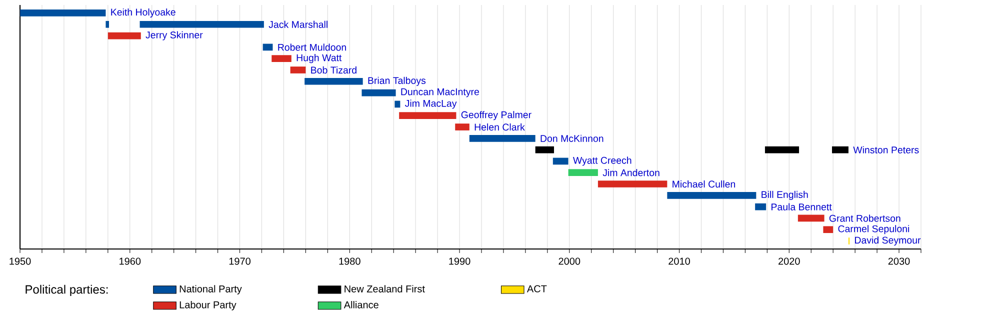 This screenshot has height=320, width=1000. What do you see at coordinates (704, 184) in the screenshot?
I see `y-tick-label: Michael Cullen` at bounding box center [704, 184].